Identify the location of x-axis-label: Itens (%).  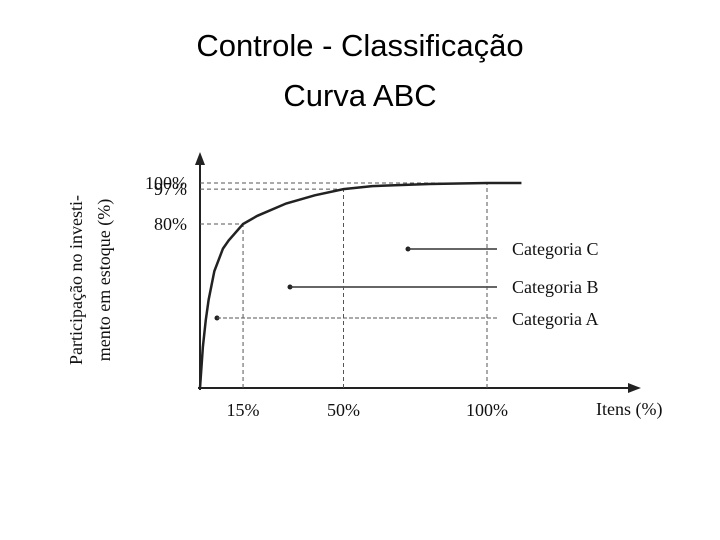
(629, 409).